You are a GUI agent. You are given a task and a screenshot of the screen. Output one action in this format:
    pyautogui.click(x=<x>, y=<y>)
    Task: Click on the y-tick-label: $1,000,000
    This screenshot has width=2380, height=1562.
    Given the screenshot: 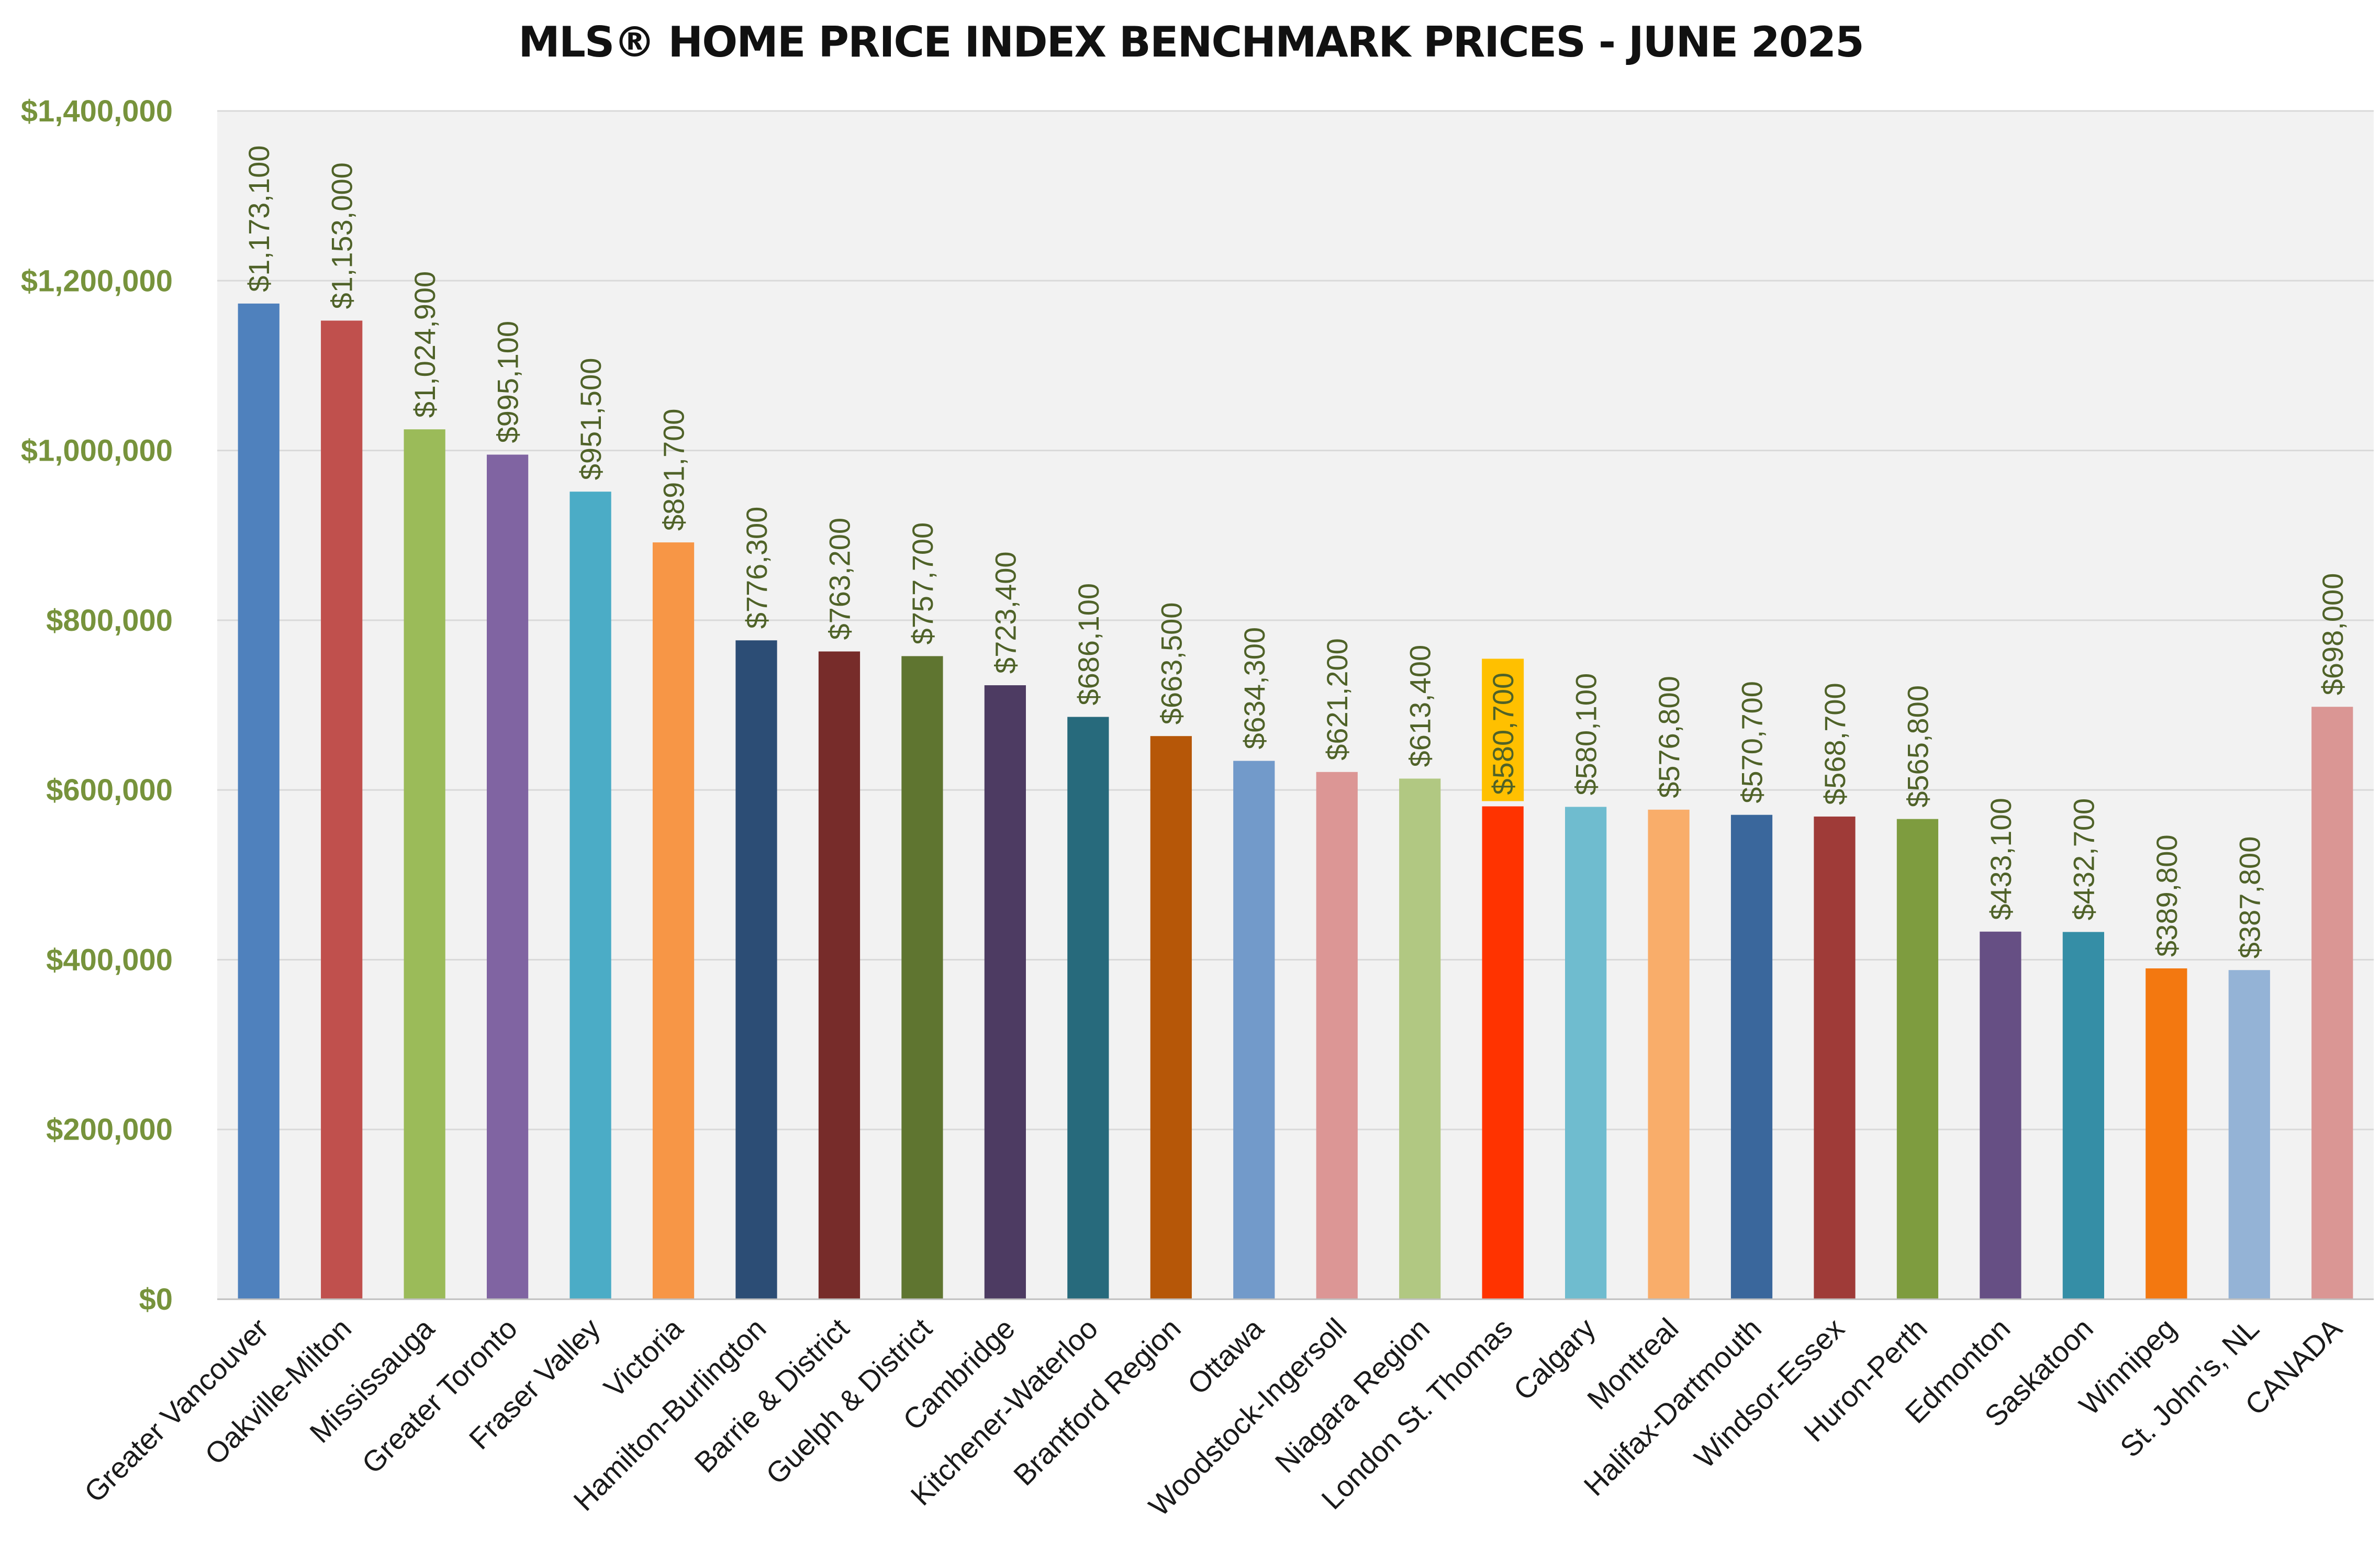 What is the action you would take?
    pyautogui.click(x=97, y=451)
    